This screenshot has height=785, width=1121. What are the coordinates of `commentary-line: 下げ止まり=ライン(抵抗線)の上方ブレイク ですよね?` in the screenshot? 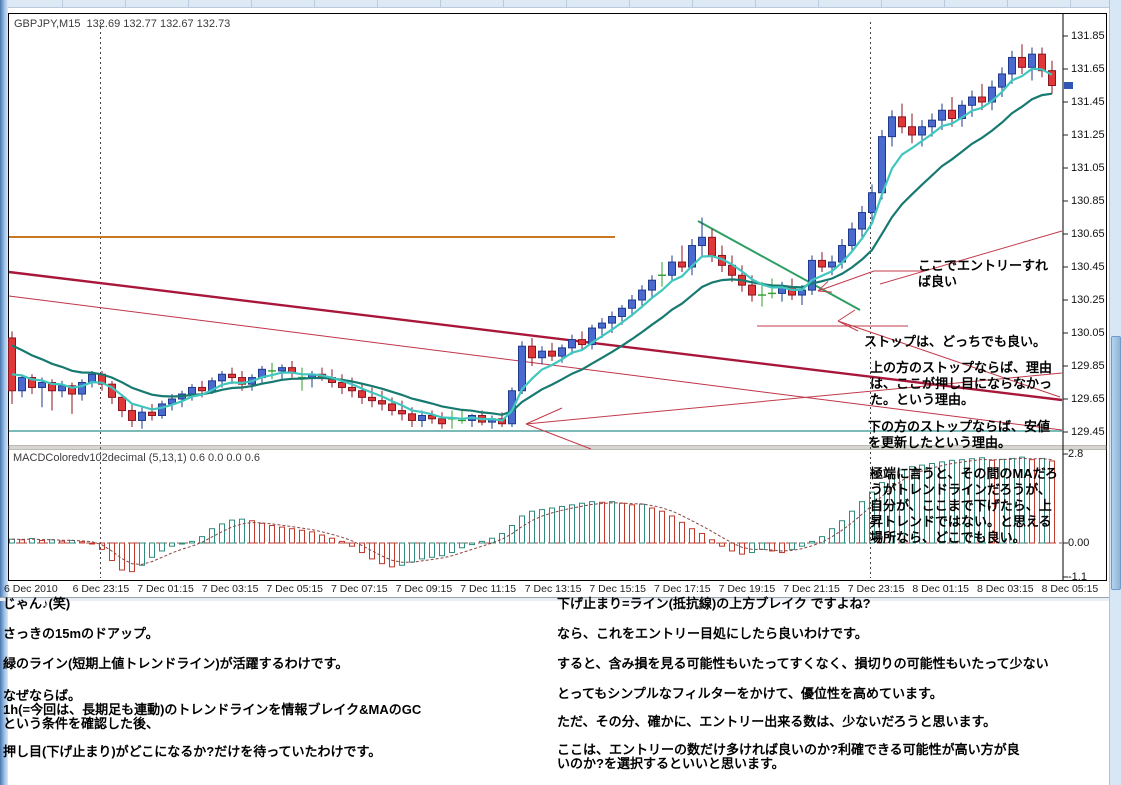 It's located at (714, 603).